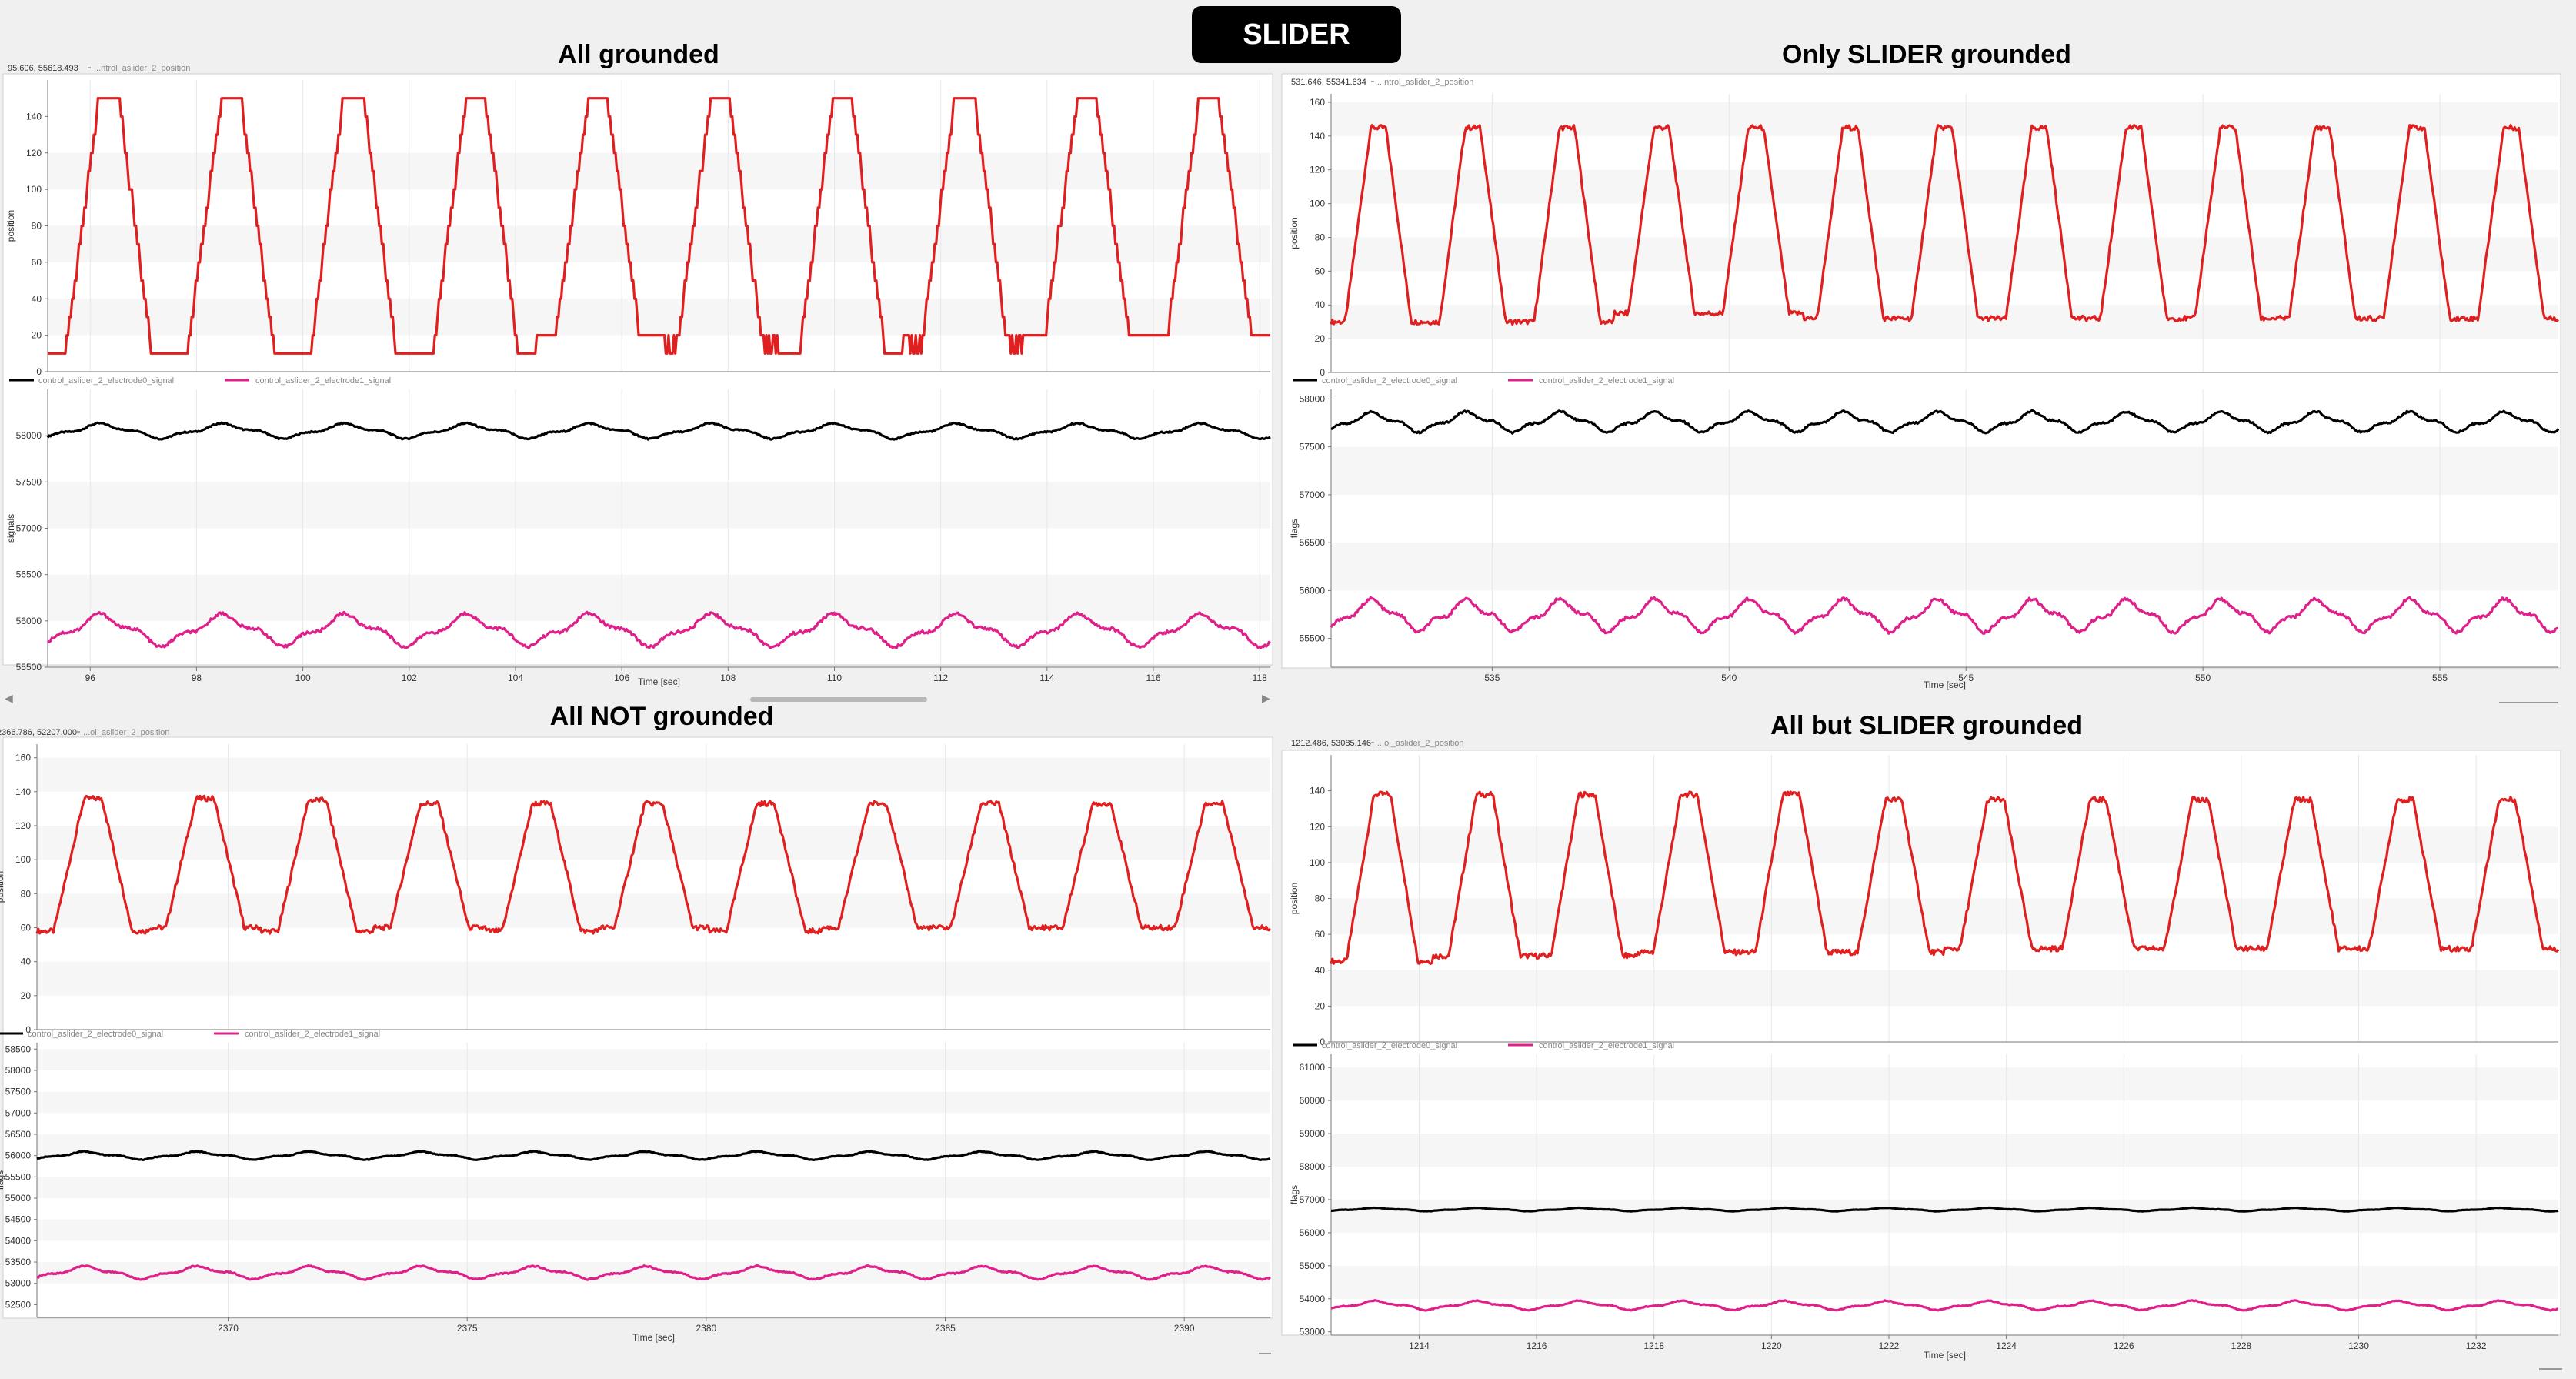 Image resolution: width=2576 pixels, height=1379 pixels. What do you see at coordinates (95, 1034) in the screenshot?
I see `chart2-legend-electrode0-label: control_aslider_2_electrode0_signal` at bounding box center [95, 1034].